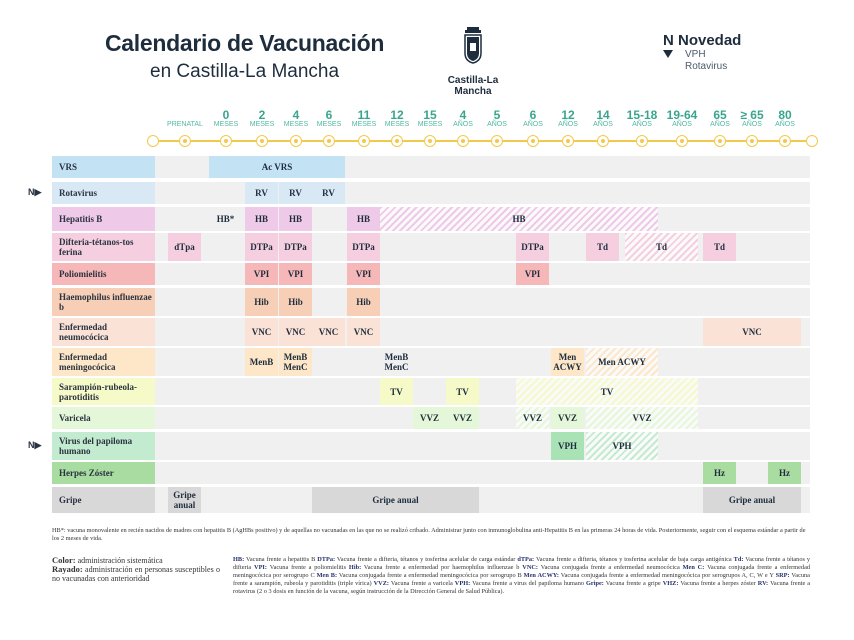  I want to click on dose-cell: DTPa, so click(532, 247).